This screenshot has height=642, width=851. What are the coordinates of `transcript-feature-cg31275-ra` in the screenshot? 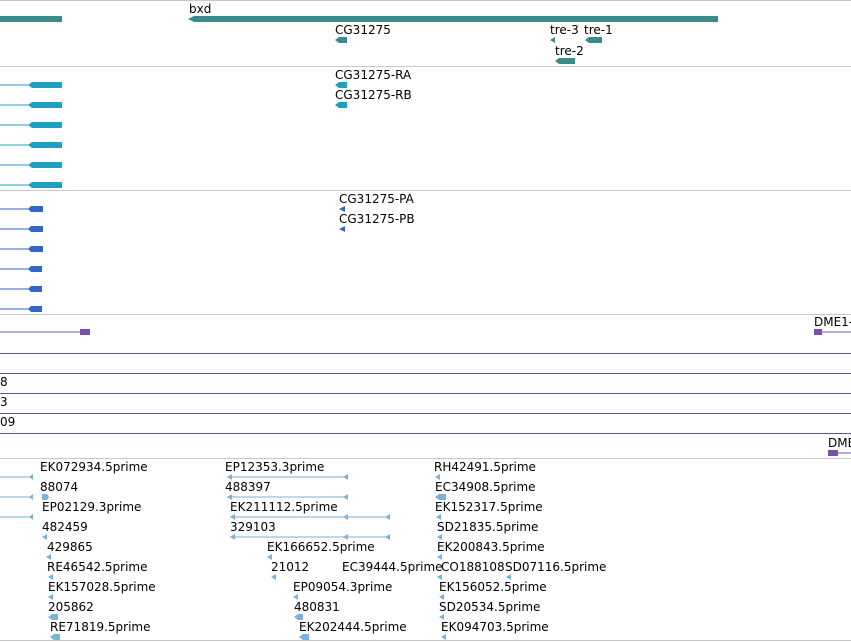 It's located at (341, 85).